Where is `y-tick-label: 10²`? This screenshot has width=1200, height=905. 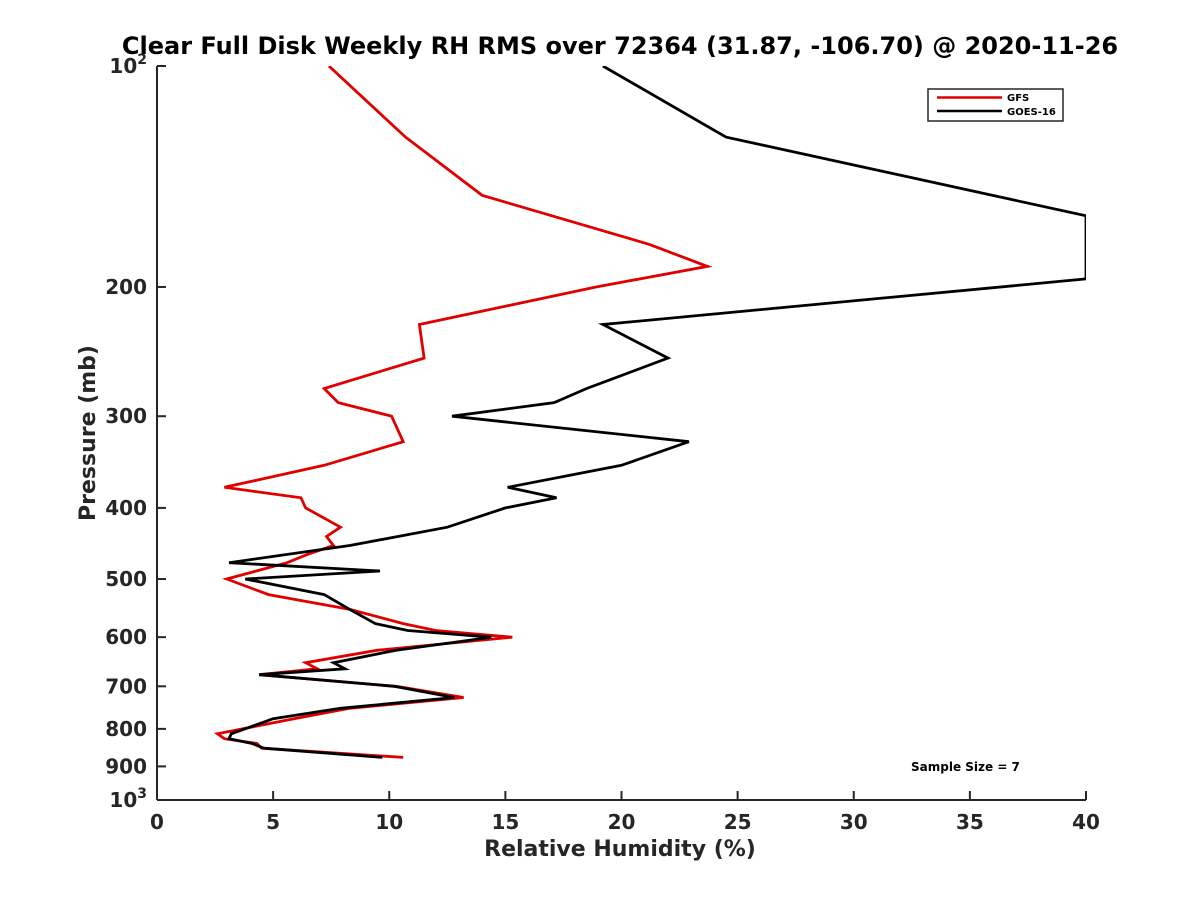 y-tick-label: 10² is located at coordinates (128, 65).